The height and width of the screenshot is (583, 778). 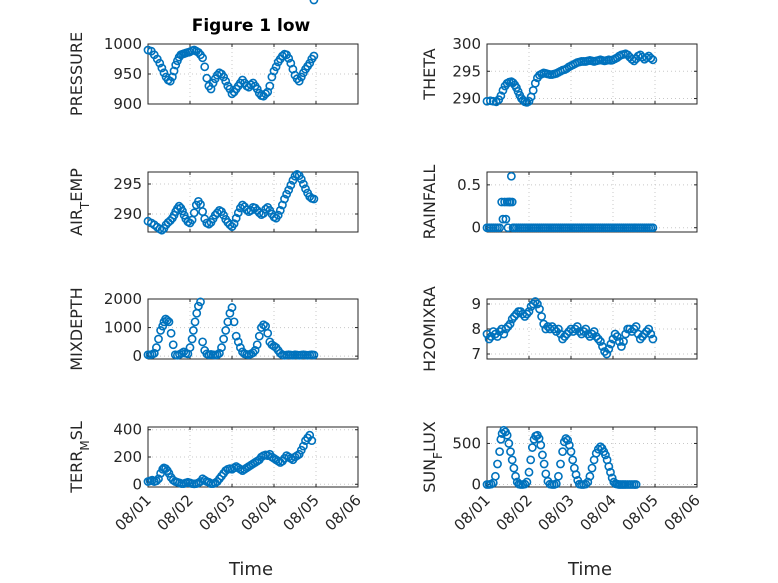 I want to click on x-tick-label: 08/02, so click(x=514, y=512).